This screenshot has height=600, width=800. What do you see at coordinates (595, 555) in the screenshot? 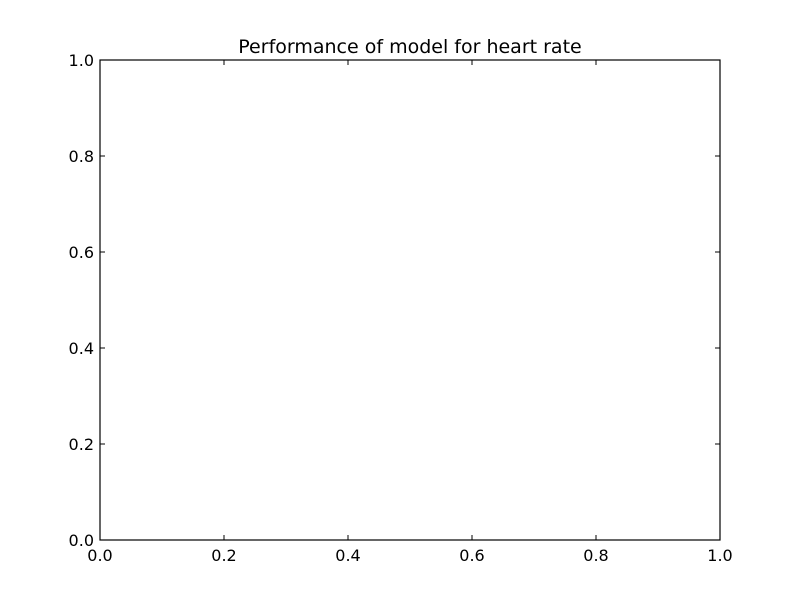
I see `x-tick-label: 0.8` at bounding box center [595, 555].